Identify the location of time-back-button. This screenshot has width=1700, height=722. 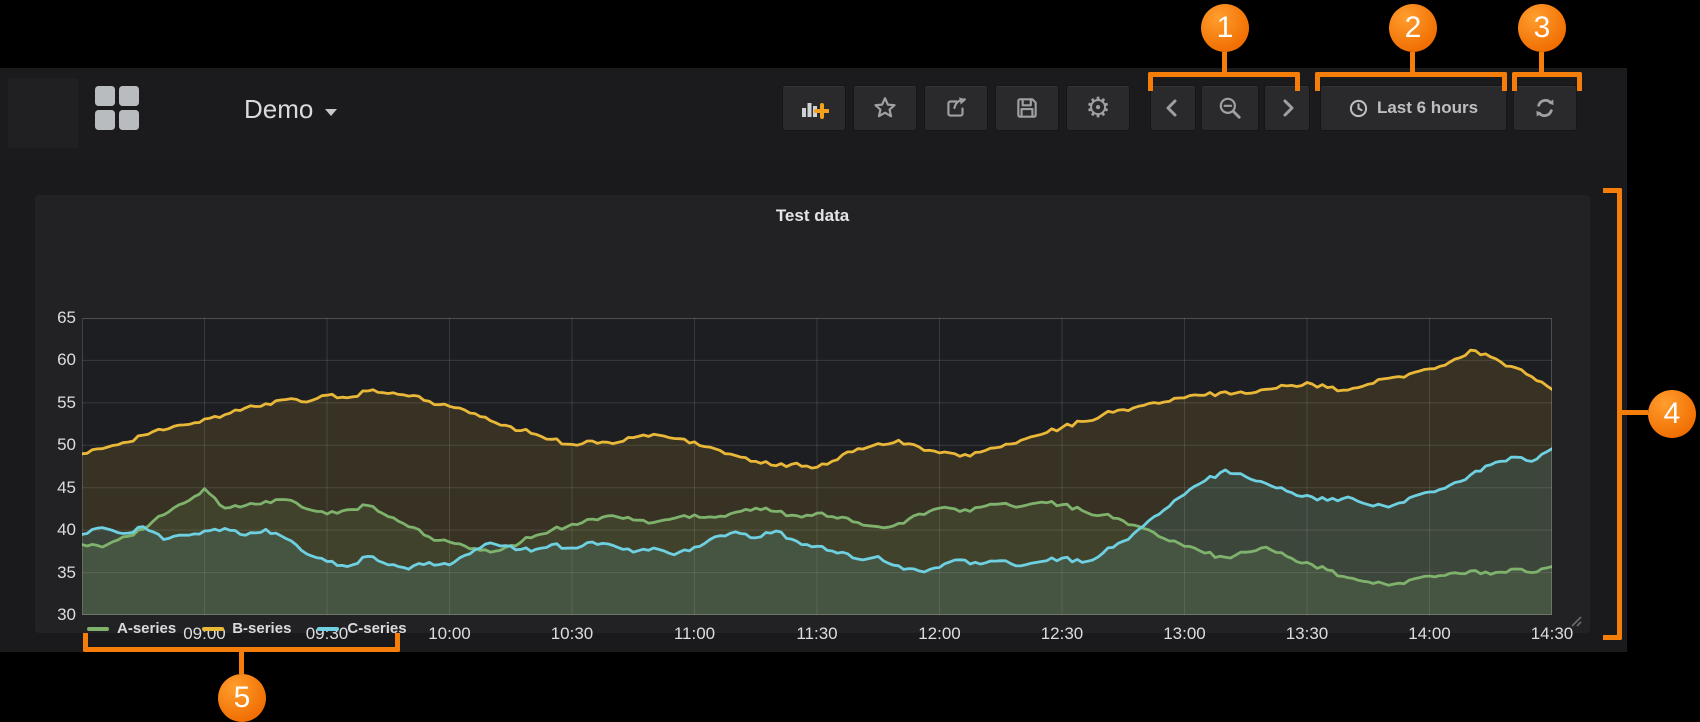
(1173, 108).